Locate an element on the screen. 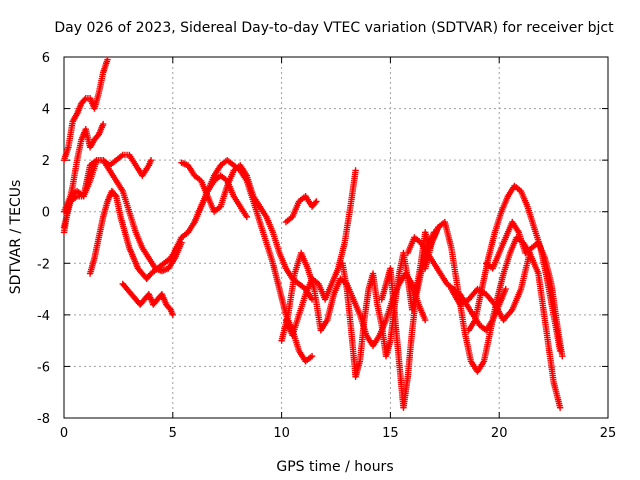  y-axis-label: SDTVAR / TECUs is located at coordinates (16, 237).